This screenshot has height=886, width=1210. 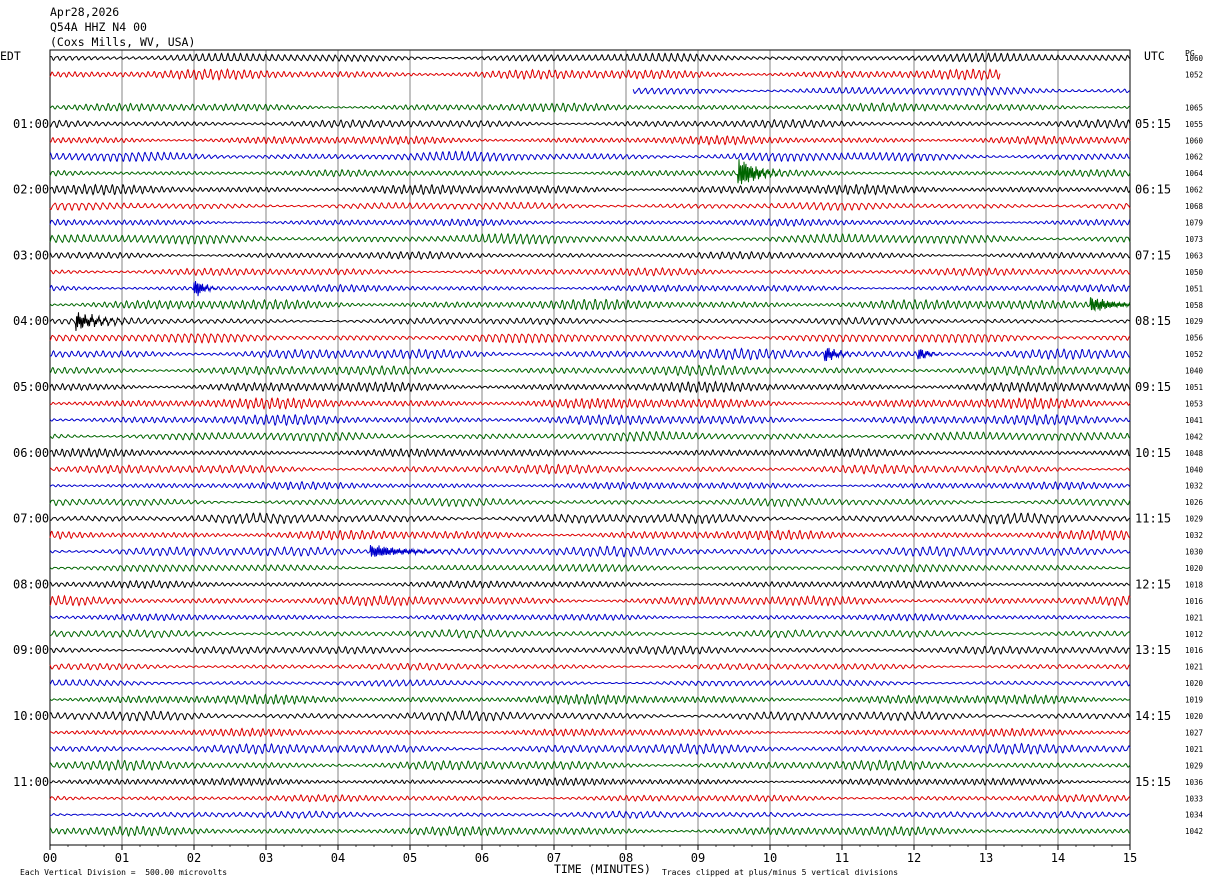 I want to click on row-value: 1079, so click(x=1194, y=223).